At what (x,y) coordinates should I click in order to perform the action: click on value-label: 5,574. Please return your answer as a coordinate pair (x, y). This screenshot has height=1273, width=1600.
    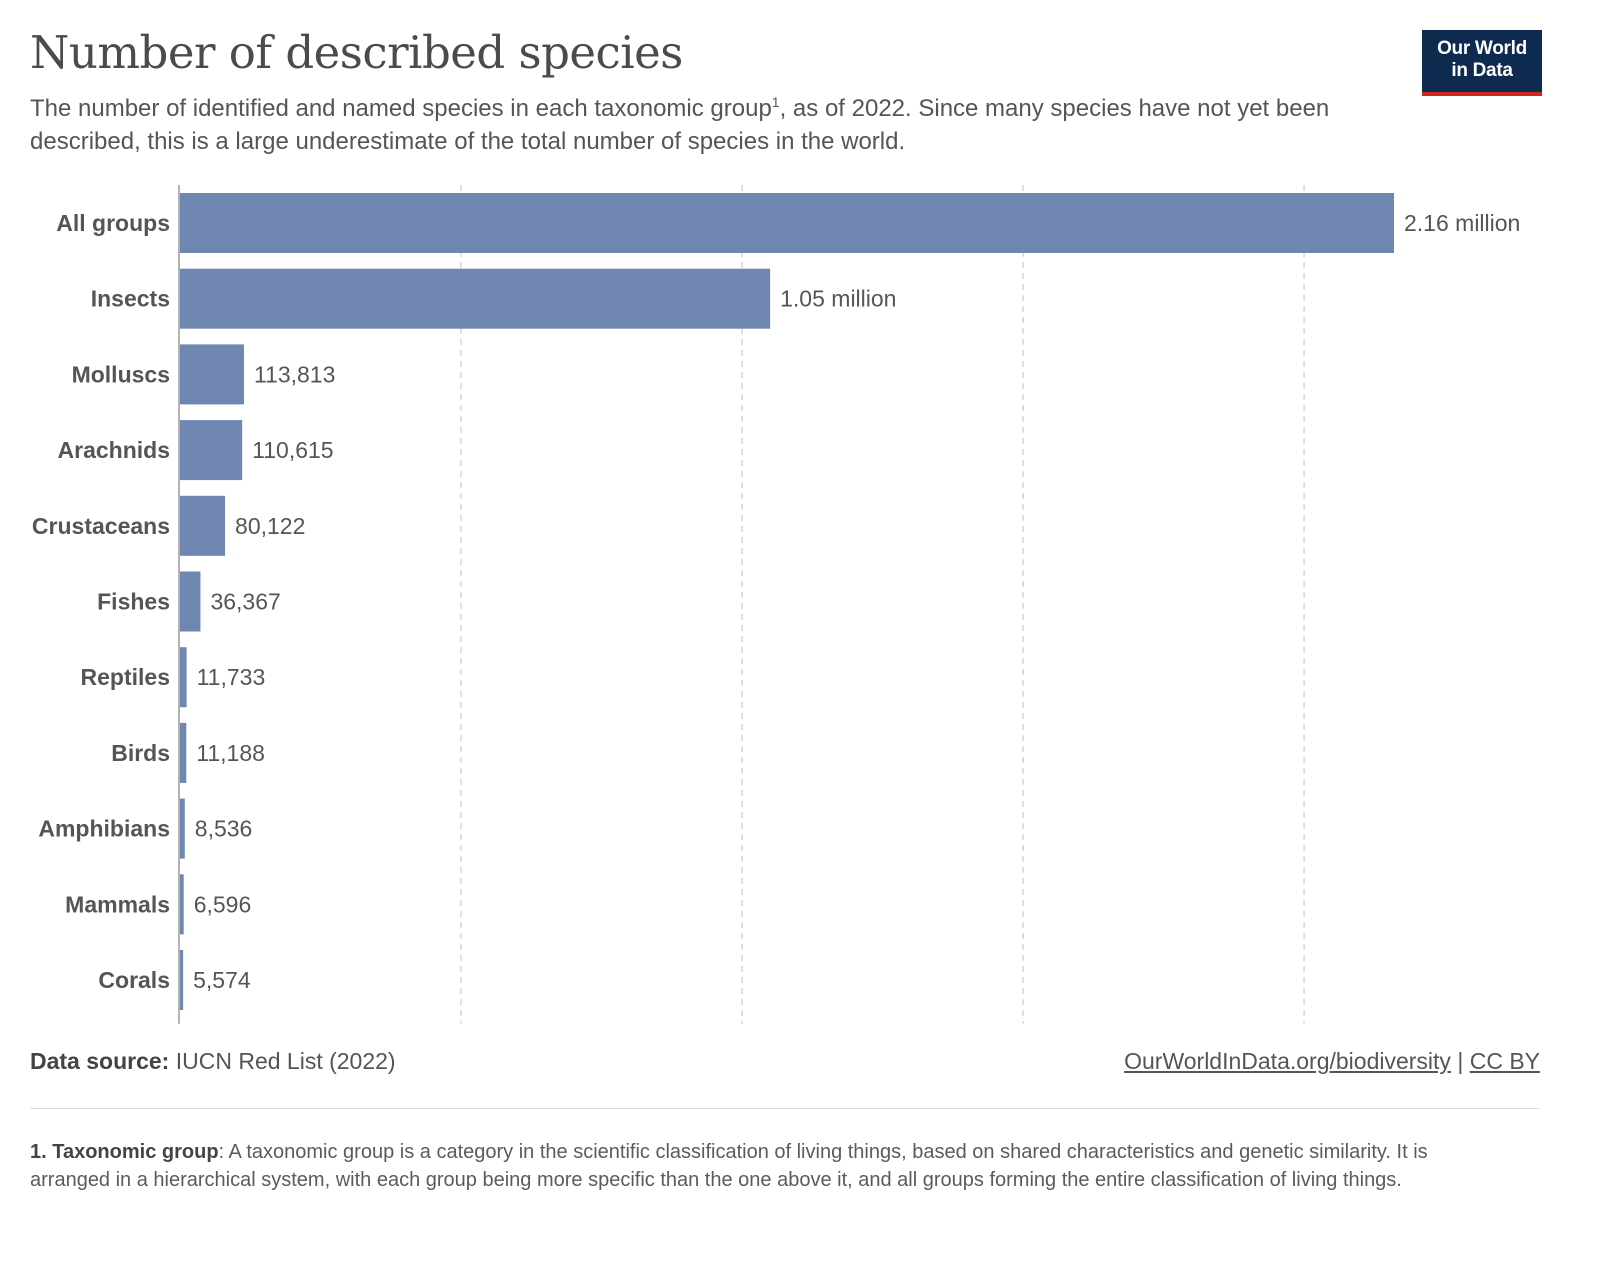
    Looking at the image, I should click on (222, 980).